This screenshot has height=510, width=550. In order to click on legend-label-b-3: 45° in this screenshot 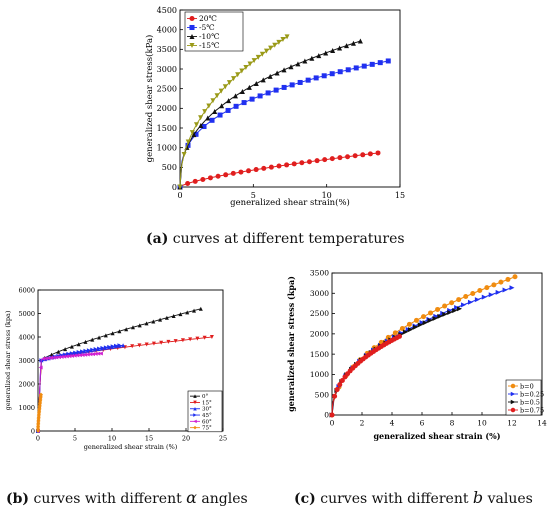, I will do `click(207, 416)`.